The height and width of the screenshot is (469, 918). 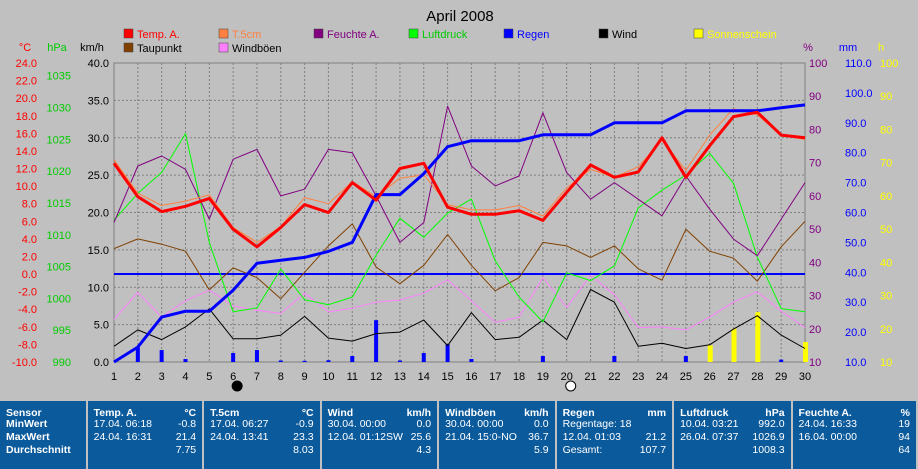 What do you see at coordinates (815, 230) in the screenshot?
I see `tick-label-humidity: 50` at bounding box center [815, 230].